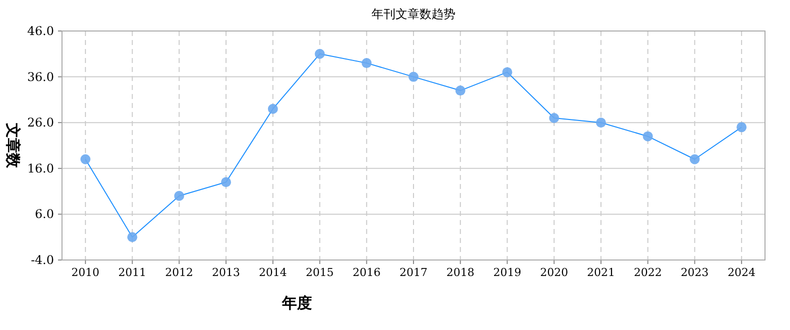 The height and width of the screenshot is (330, 790). I want to click on x-tick-label: 2018, so click(460, 272).